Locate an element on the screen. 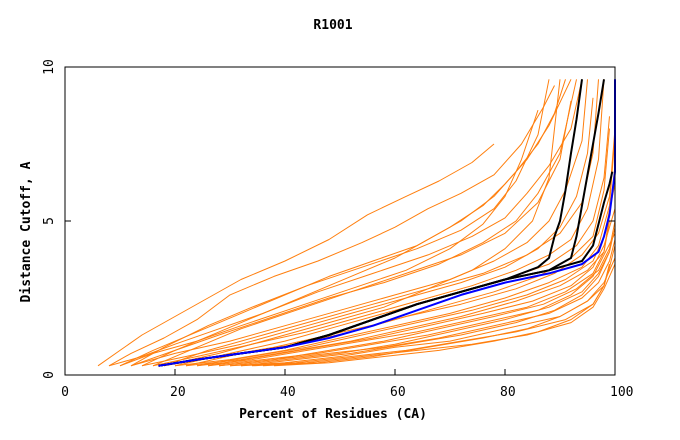  x-tick-label: 0 is located at coordinates (65, 392).